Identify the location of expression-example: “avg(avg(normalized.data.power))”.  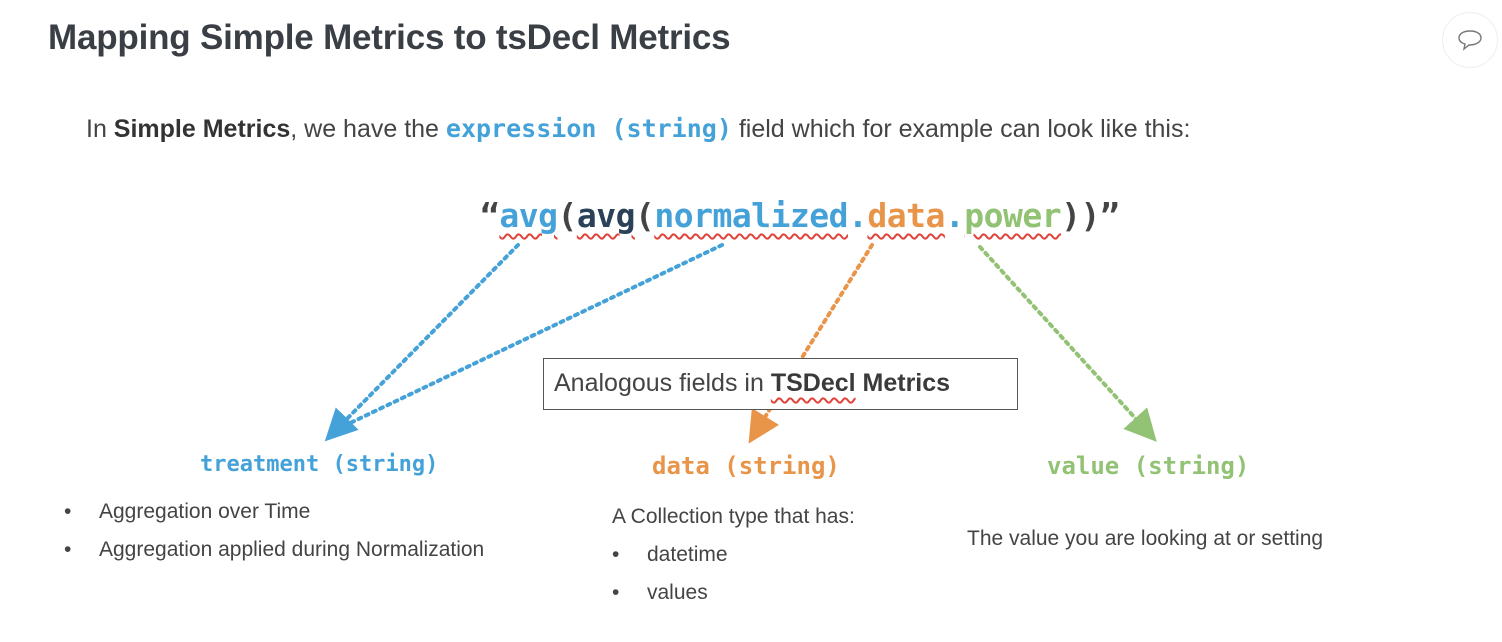
(800, 215).